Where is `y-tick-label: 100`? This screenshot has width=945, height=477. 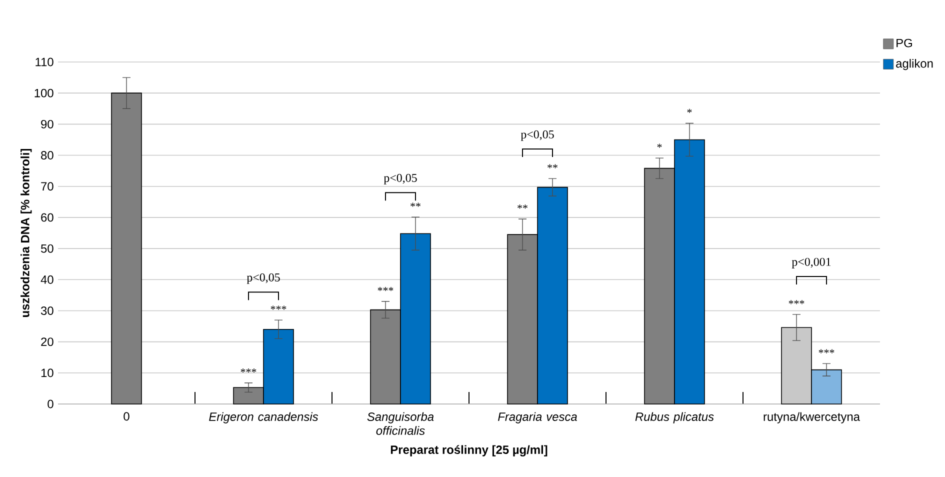
y-tick-label: 100 is located at coordinates (44, 93).